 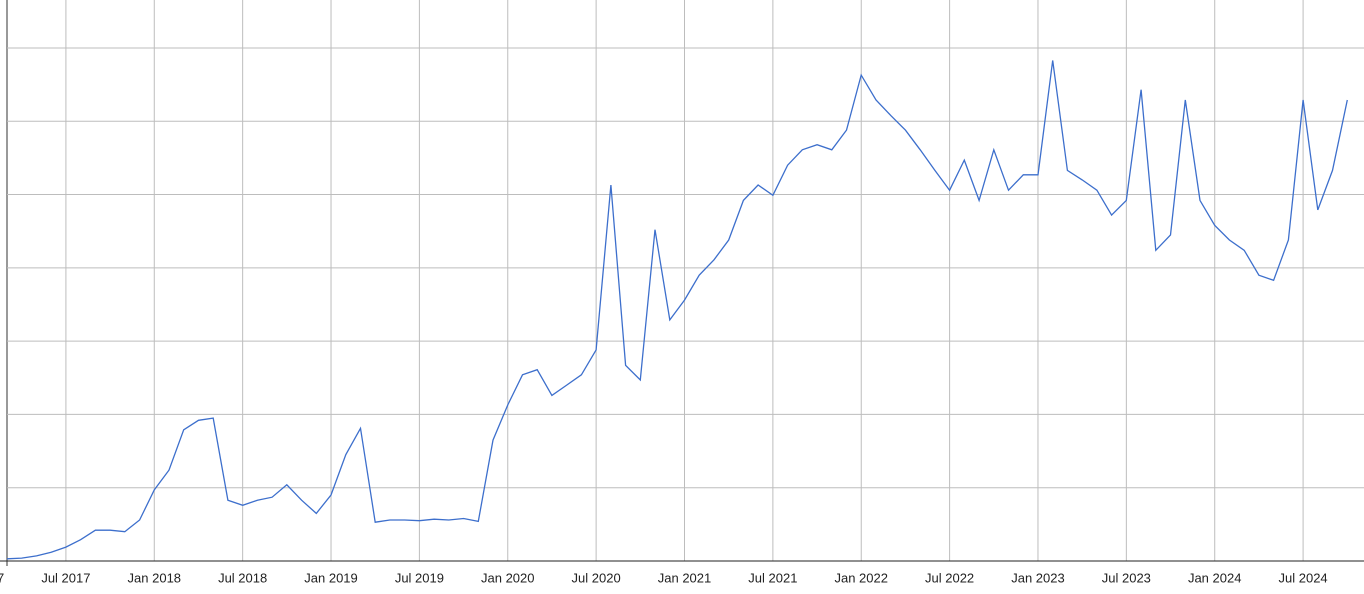 What do you see at coordinates (1215, 577) in the screenshot?
I see `x-tick-label: Jan 2024` at bounding box center [1215, 577].